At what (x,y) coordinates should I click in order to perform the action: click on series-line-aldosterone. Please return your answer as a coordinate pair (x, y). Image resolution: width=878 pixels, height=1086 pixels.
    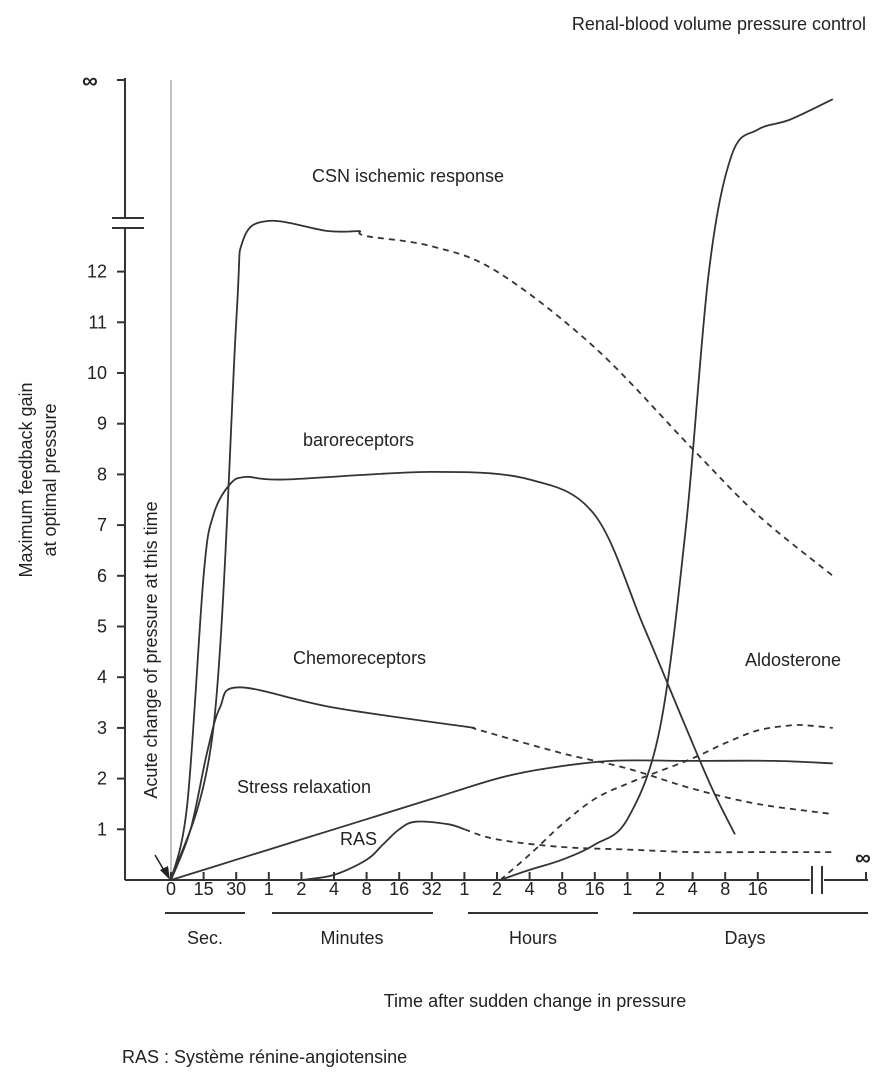
    Looking at the image, I should click on (666, 802).